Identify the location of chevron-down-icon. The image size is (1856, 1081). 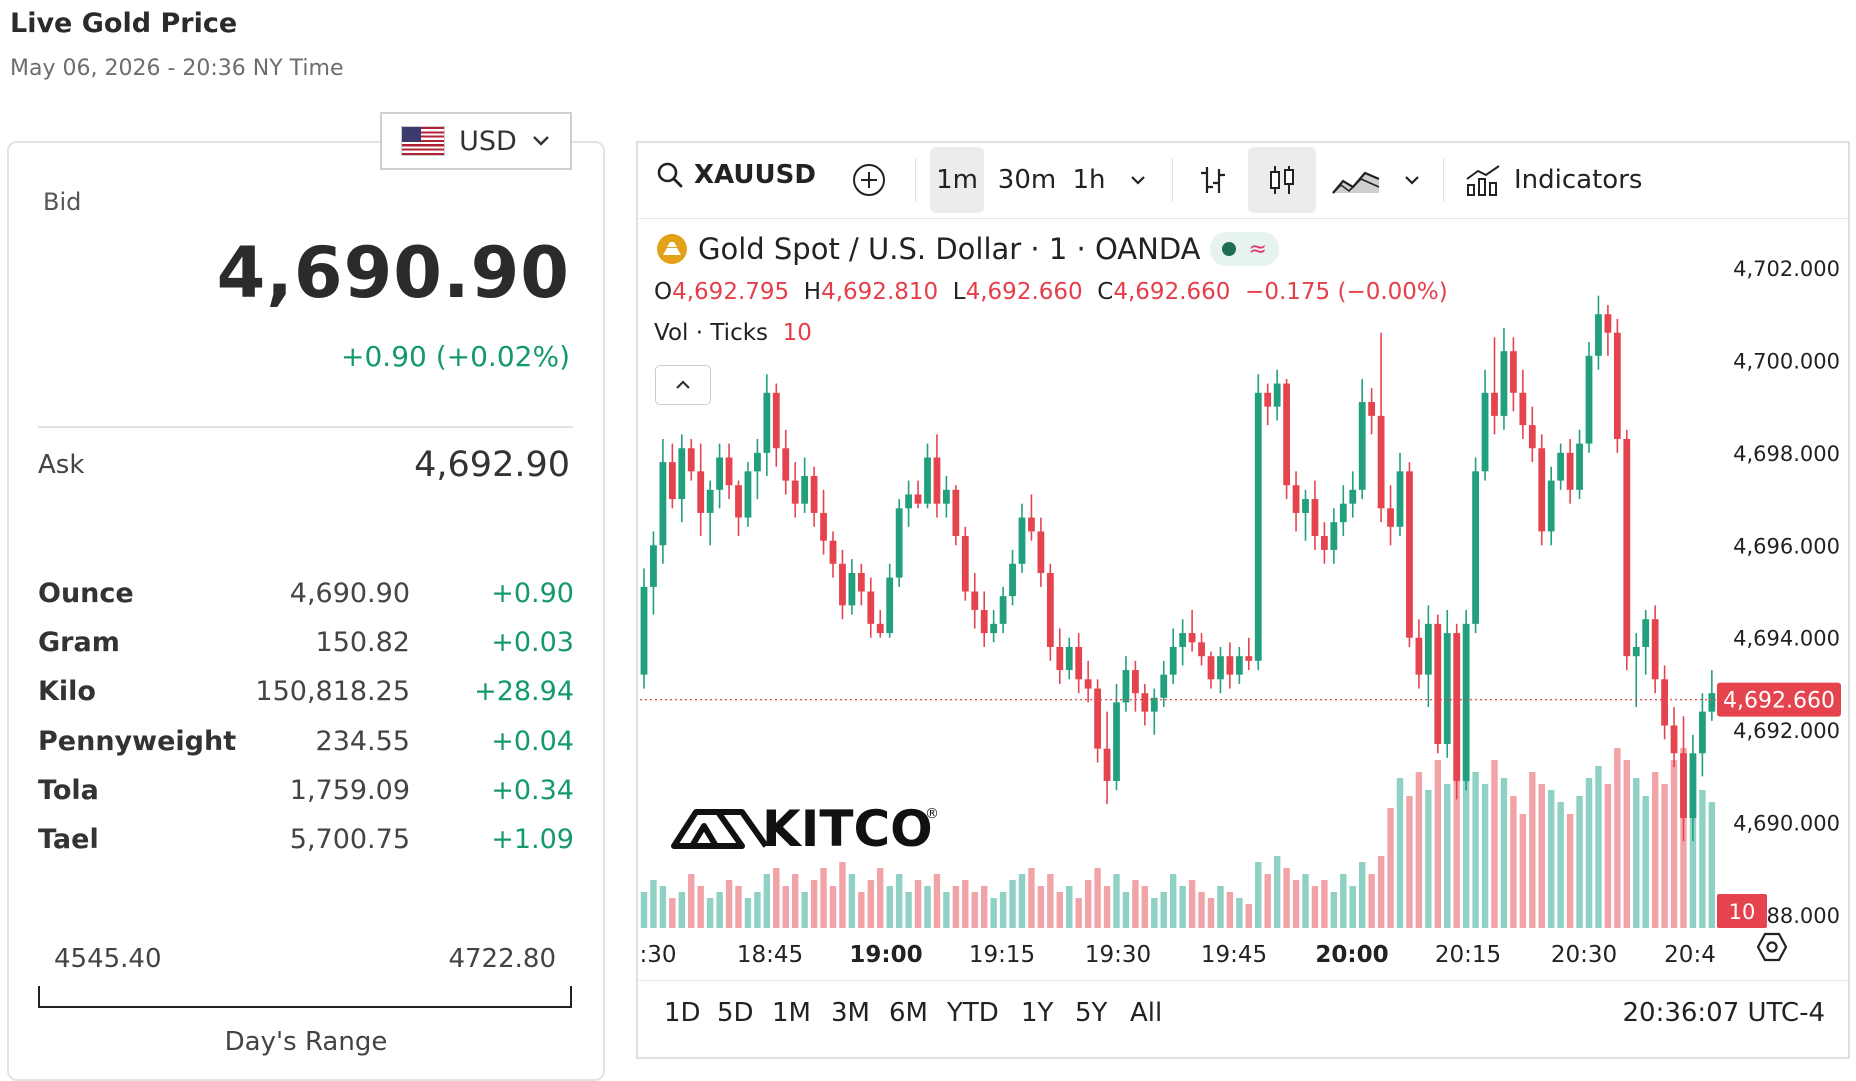
(540, 141).